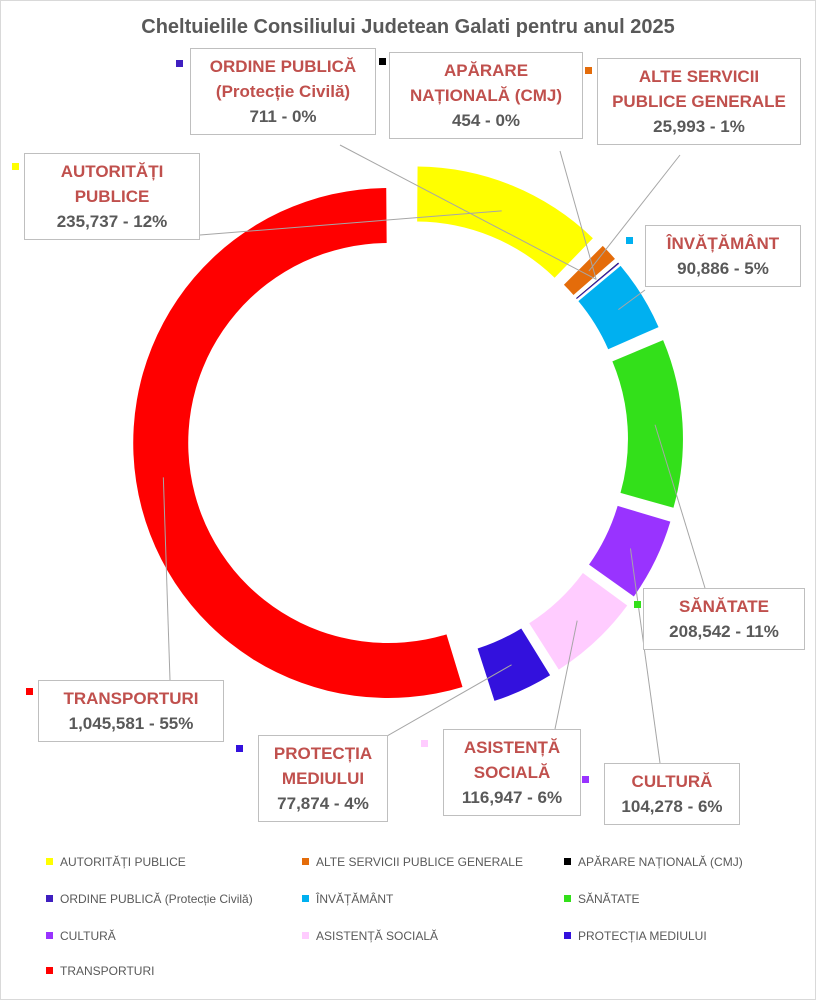  Describe the element at coordinates (637, 604) in the screenshot. I see `label-marker-sanatate` at that location.